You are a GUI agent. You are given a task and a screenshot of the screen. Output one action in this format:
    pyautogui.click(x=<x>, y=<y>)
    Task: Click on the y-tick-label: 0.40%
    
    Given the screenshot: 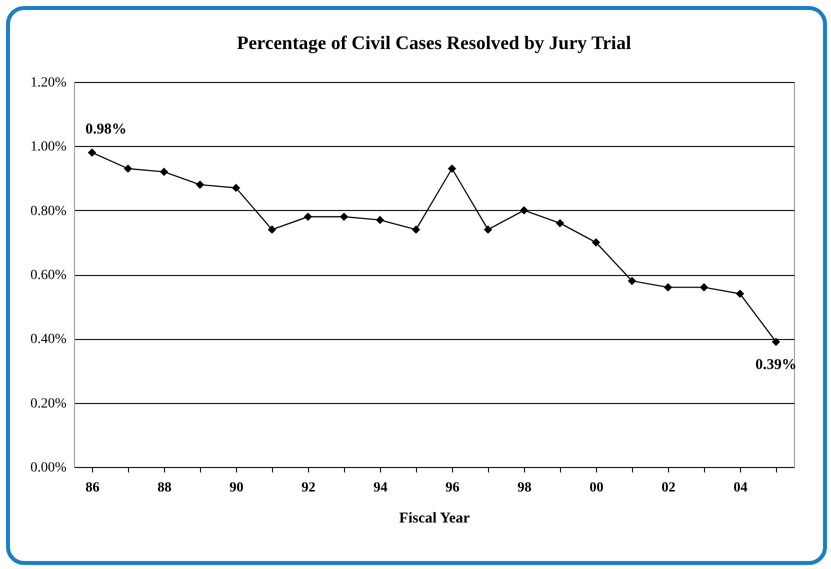 What is the action you would take?
    pyautogui.click(x=48, y=340)
    